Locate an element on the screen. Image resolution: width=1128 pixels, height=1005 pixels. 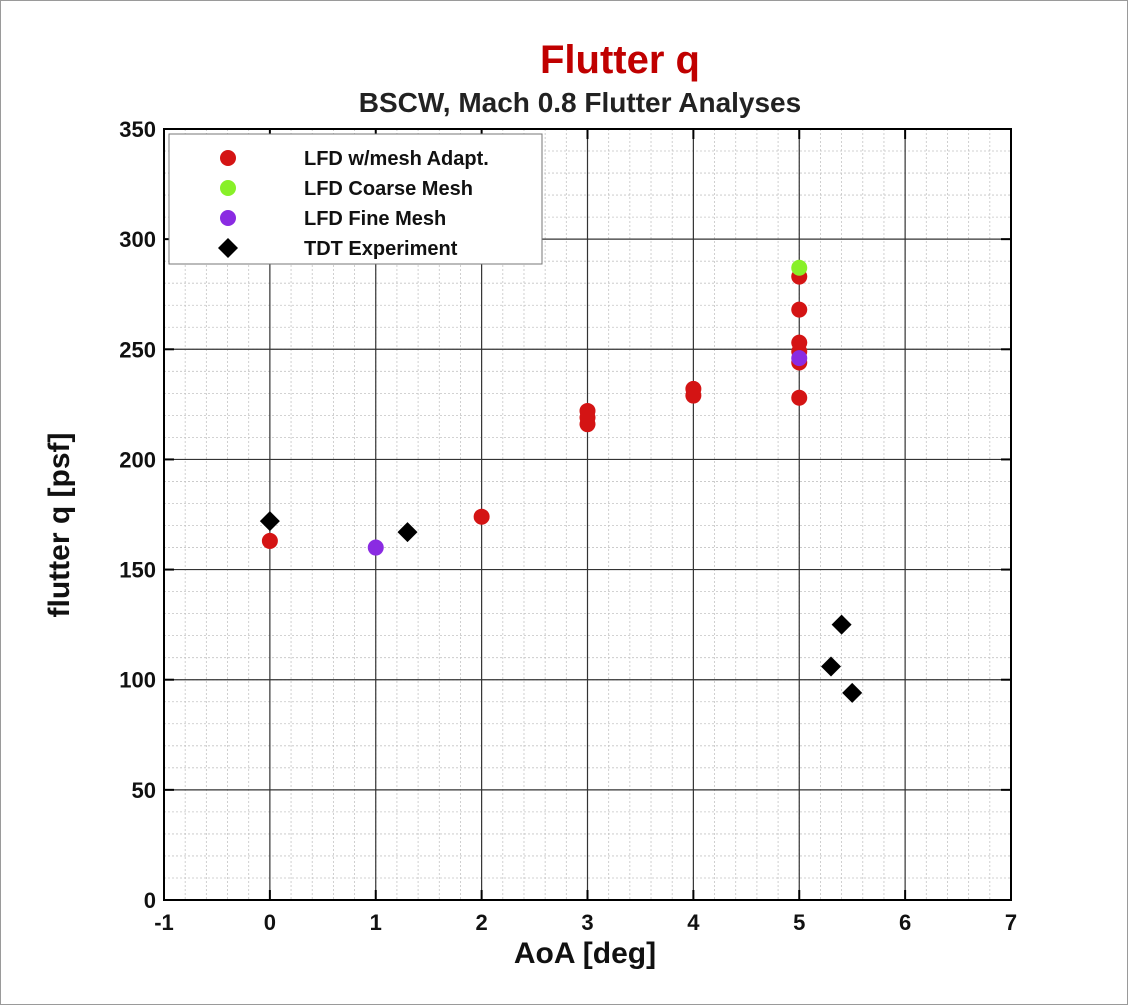
x-tick-label: 4 is located at coordinates (693, 922).